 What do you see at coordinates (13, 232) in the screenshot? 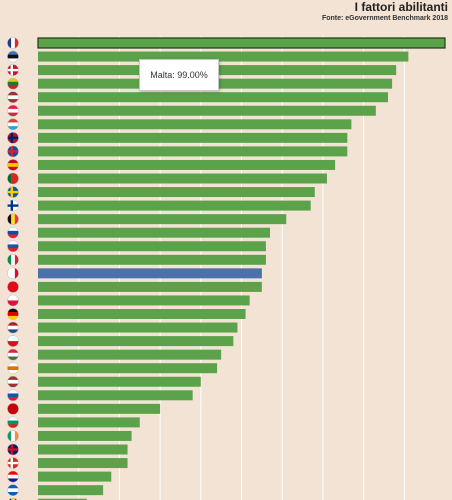
I see `slovakia-flag-icon` at bounding box center [13, 232].